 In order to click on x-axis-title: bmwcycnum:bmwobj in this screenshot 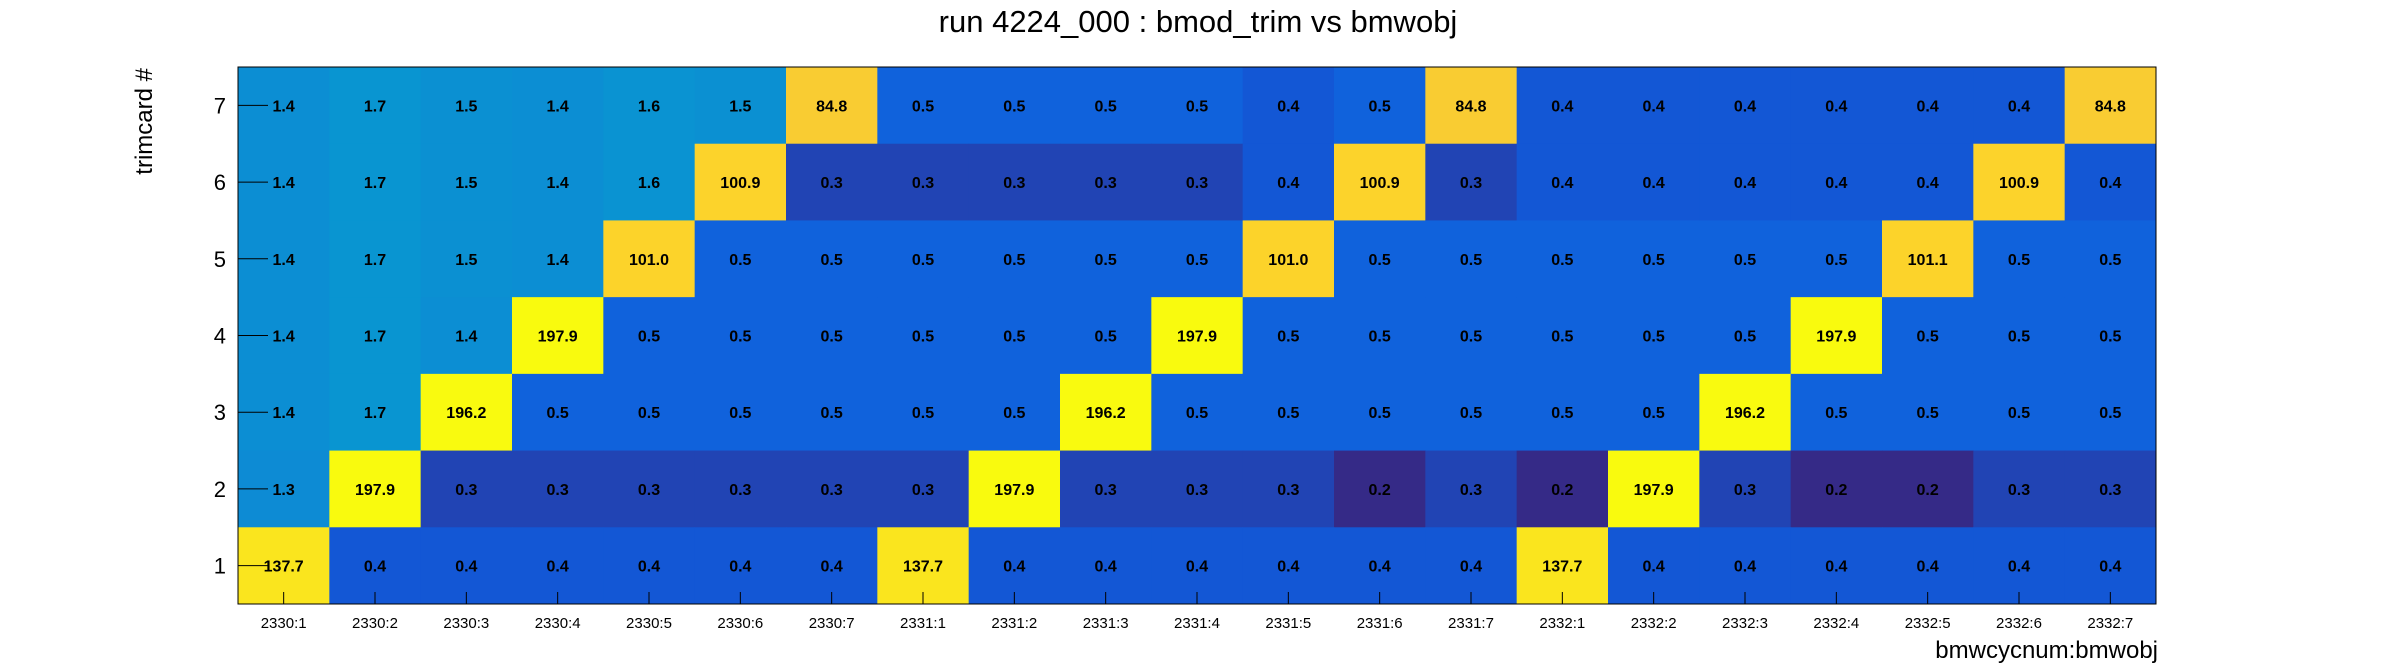, I will do `click(2046, 650)`.